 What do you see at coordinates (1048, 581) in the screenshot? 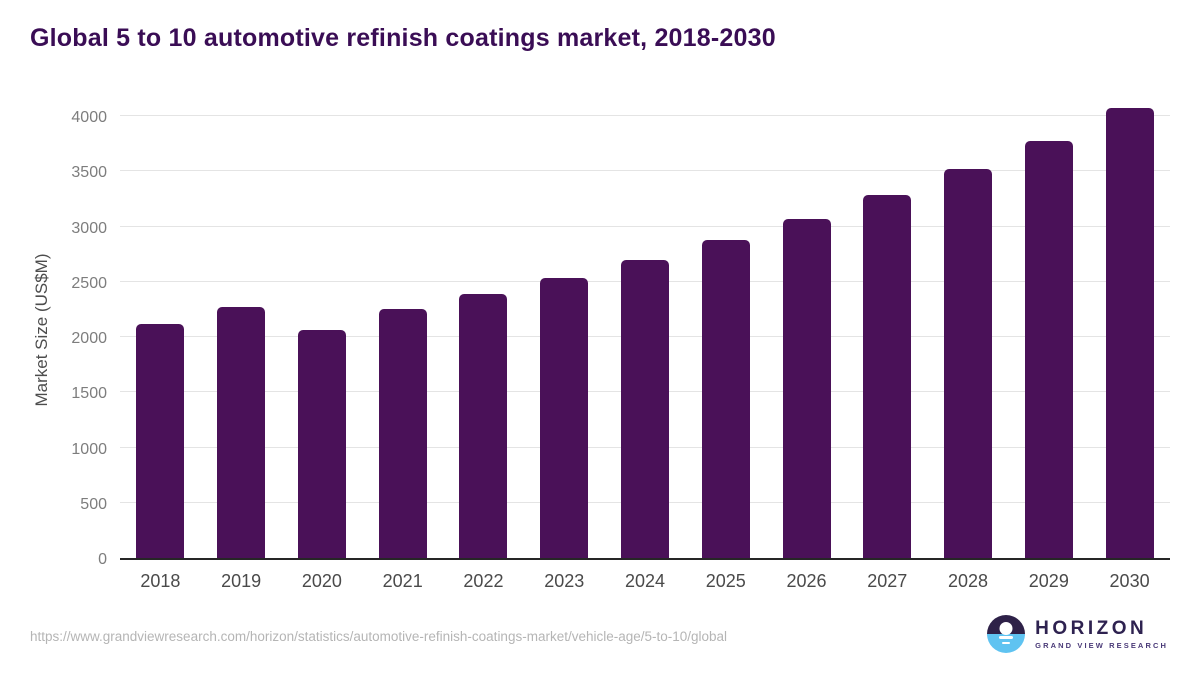
I see `x-tick-label-2029: 2029` at bounding box center [1048, 581].